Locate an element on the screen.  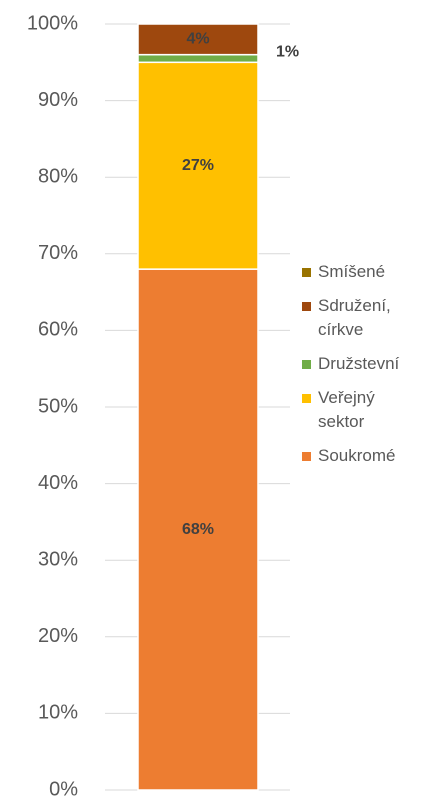
y-tick-label: 30% is located at coordinates (58, 559).